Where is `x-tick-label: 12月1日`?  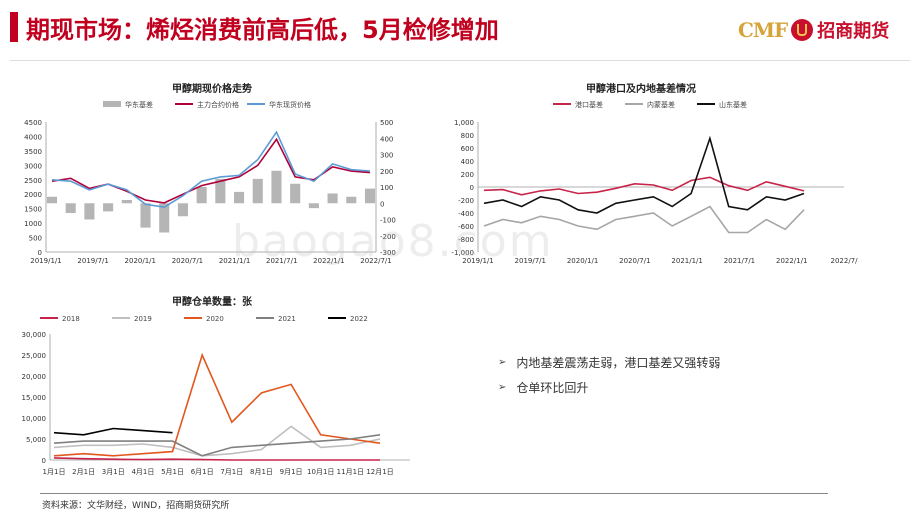 x-tick-label: 12月1日 is located at coordinates (379, 472).